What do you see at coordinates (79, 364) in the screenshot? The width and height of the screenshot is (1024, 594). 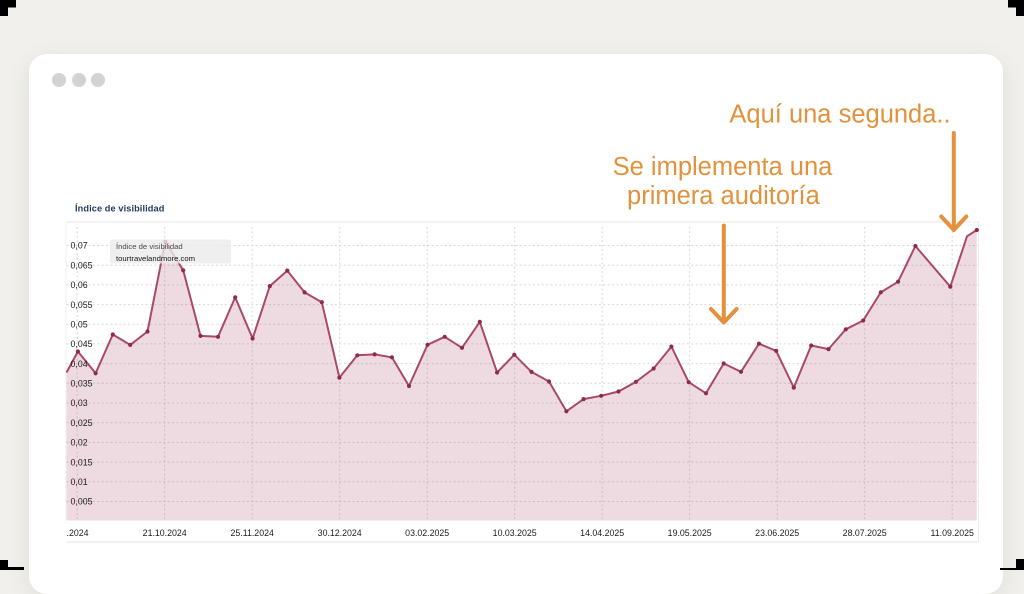 I see `svg-text: 0,04` at bounding box center [79, 364].